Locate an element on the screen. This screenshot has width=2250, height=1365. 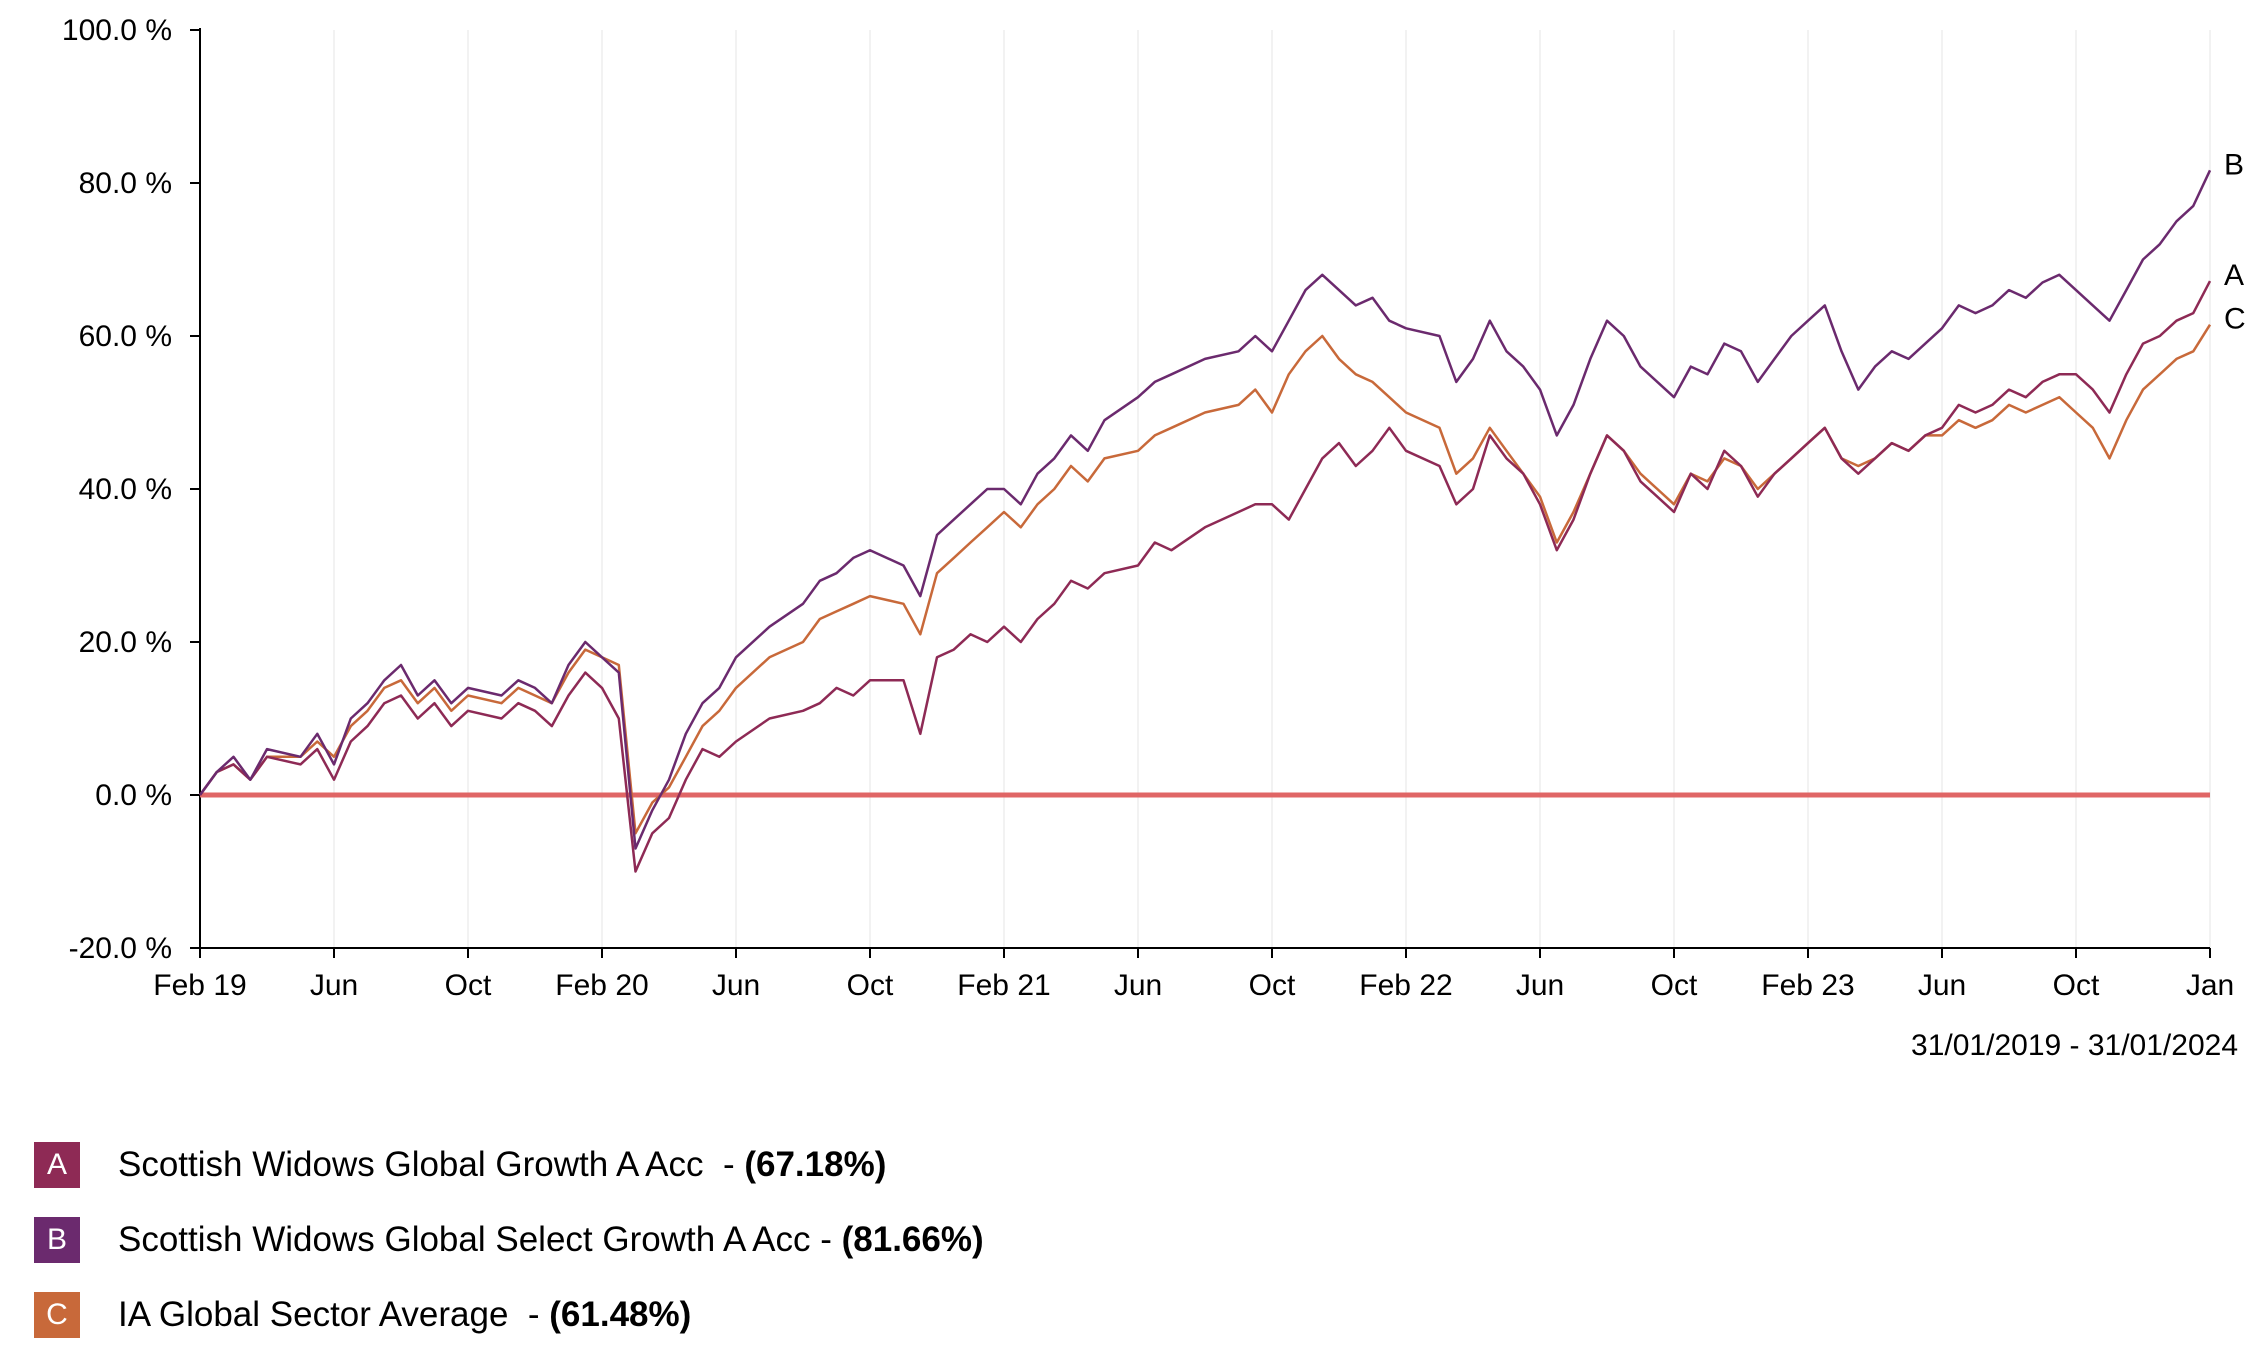
legend-item-c: C IA Global Sector Average - (61.48%) is located at coordinates (509, 1315).